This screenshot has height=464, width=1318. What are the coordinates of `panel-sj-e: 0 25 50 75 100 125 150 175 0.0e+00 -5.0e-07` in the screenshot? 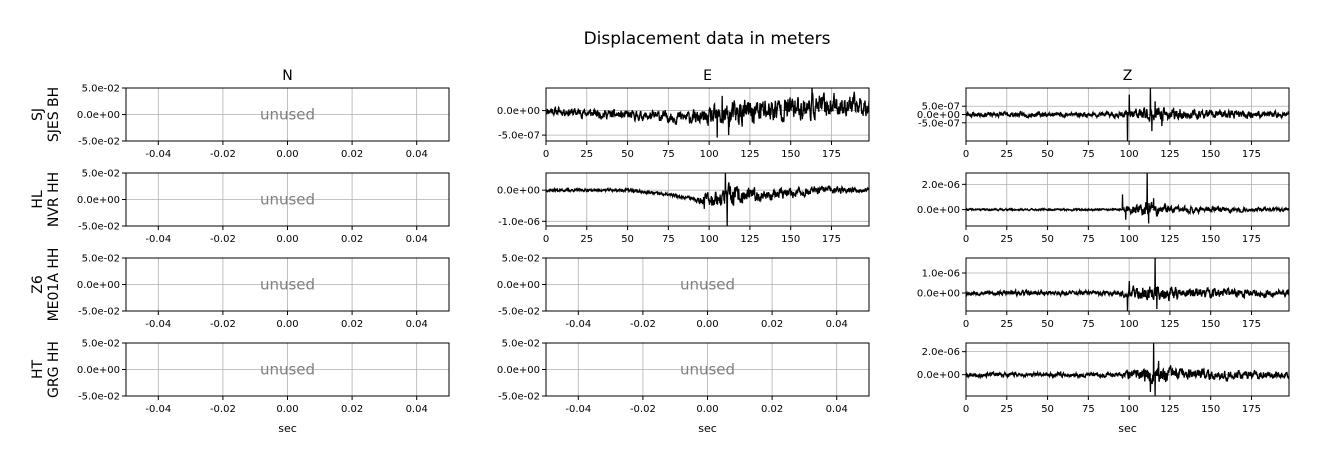 It's located at (683, 123).